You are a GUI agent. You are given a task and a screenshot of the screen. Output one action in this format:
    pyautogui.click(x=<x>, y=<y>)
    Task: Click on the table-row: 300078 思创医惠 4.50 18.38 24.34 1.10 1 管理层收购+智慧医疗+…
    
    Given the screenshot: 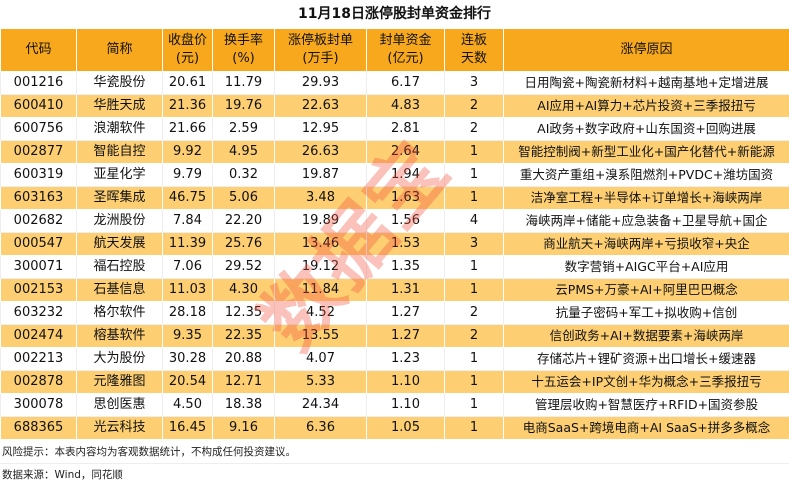 What is the action you would take?
    pyautogui.click(x=394, y=405)
    